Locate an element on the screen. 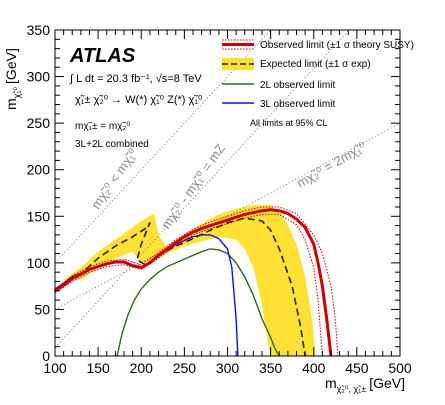 This screenshot has height=405, width=445. y-tick-label: 100 is located at coordinates (39, 263).